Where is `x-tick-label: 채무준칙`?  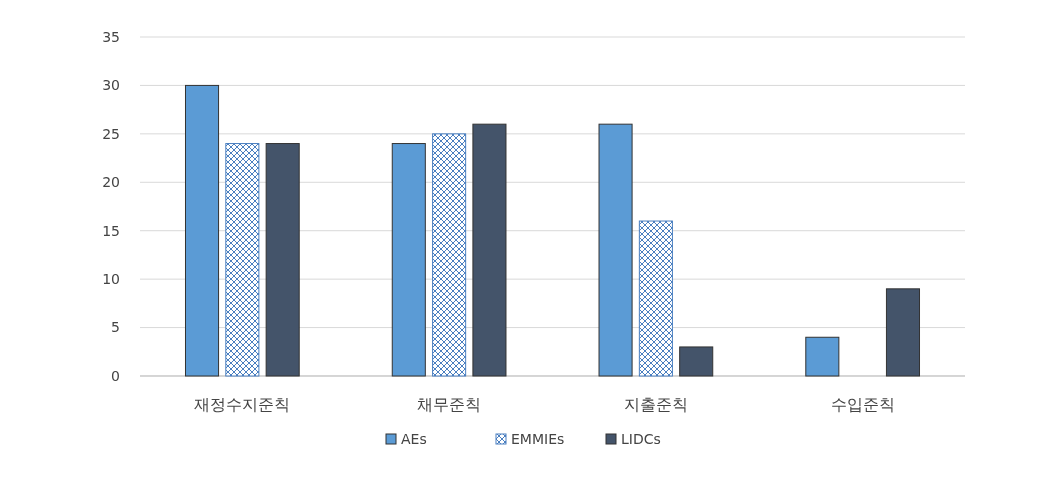 x-tick-label: 채무준칙 is located at coordinates (449, 404).